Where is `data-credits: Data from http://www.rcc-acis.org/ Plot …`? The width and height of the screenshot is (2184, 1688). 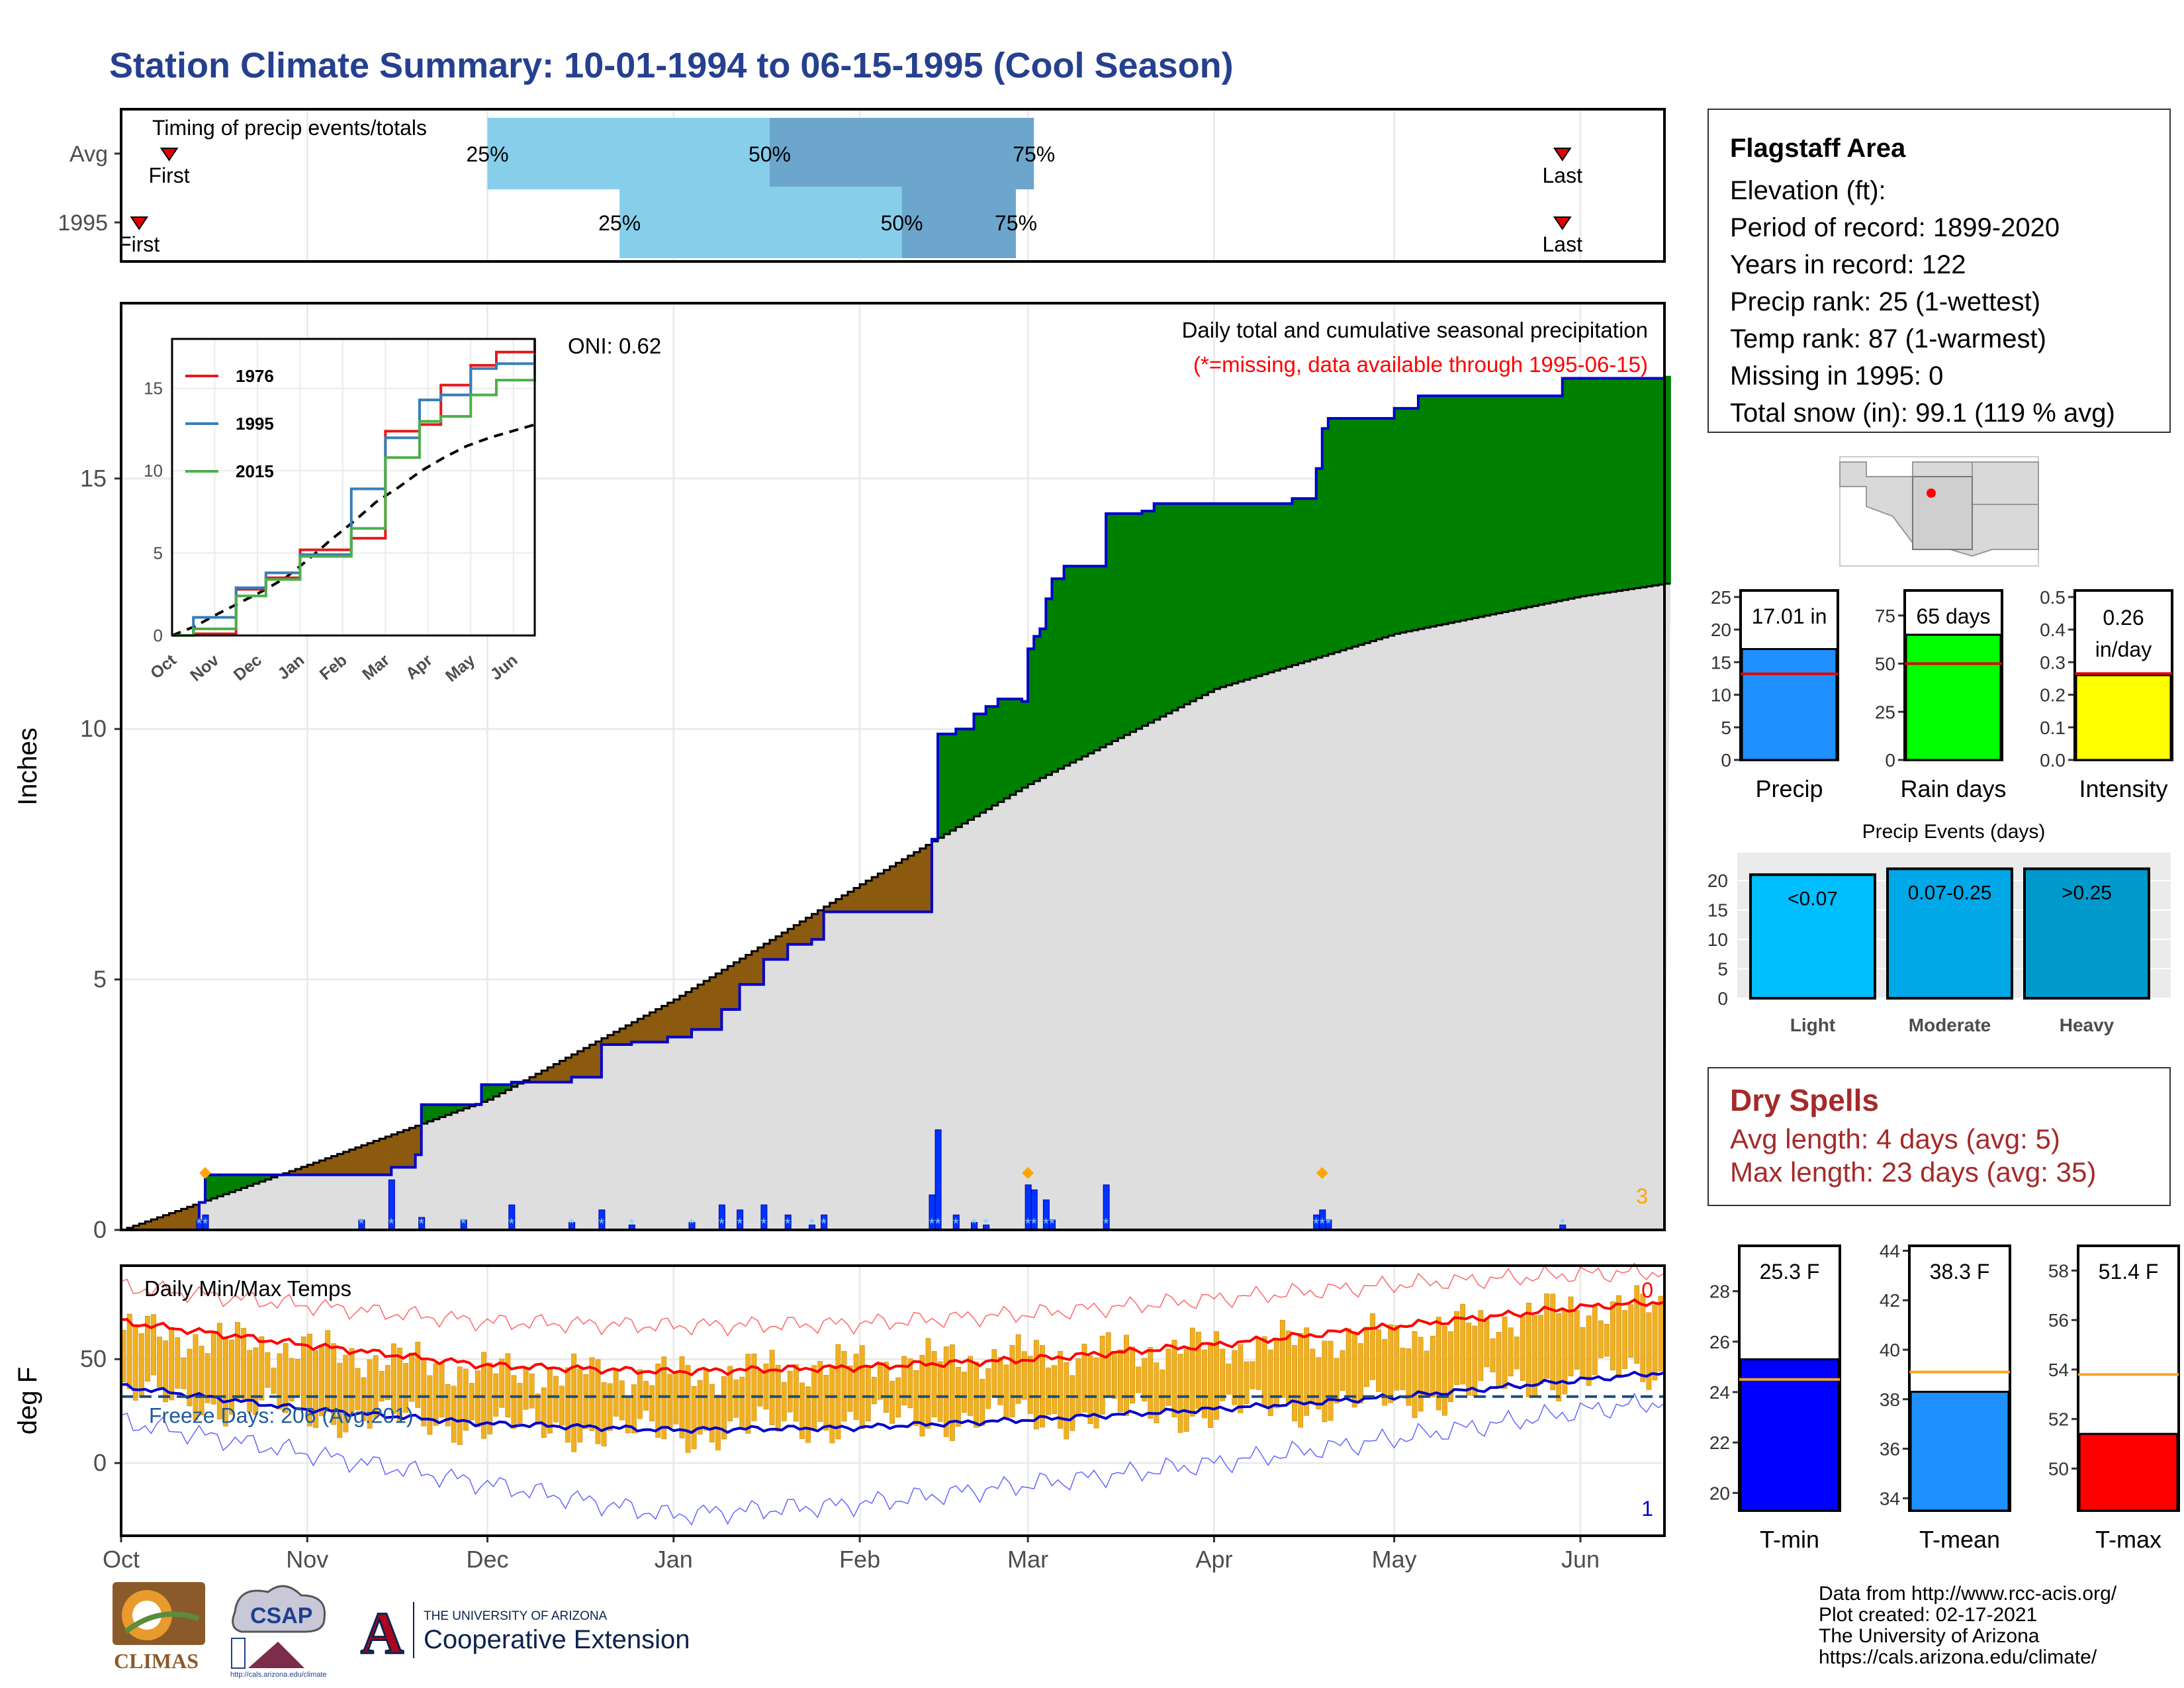
data-credits: Data from http://www.rcc-acis.org/ Plot … is located at coordinates (1968, 1625).